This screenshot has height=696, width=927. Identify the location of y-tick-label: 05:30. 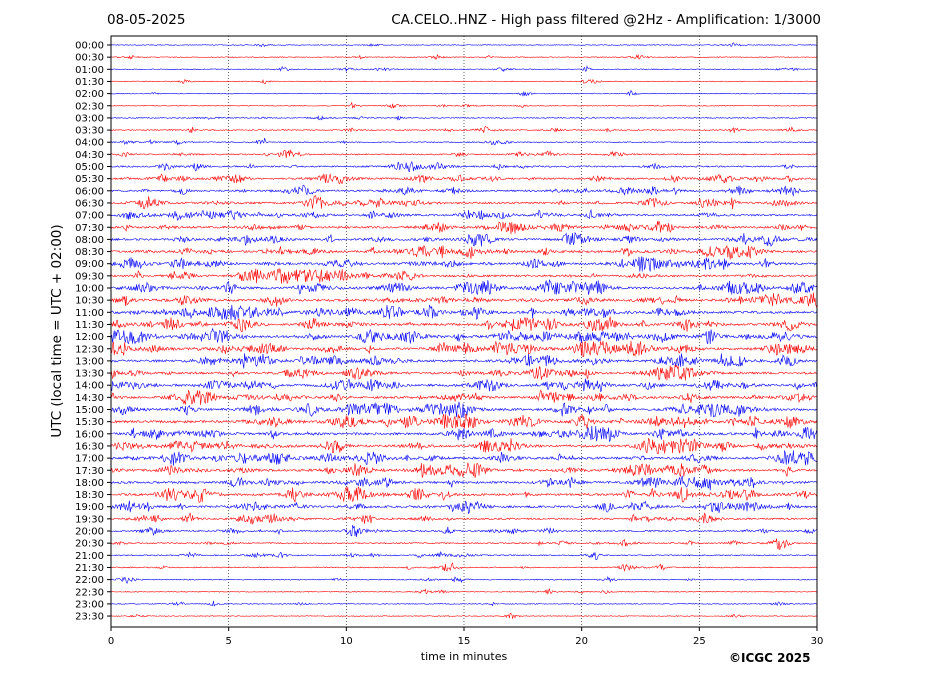
(89, 179).